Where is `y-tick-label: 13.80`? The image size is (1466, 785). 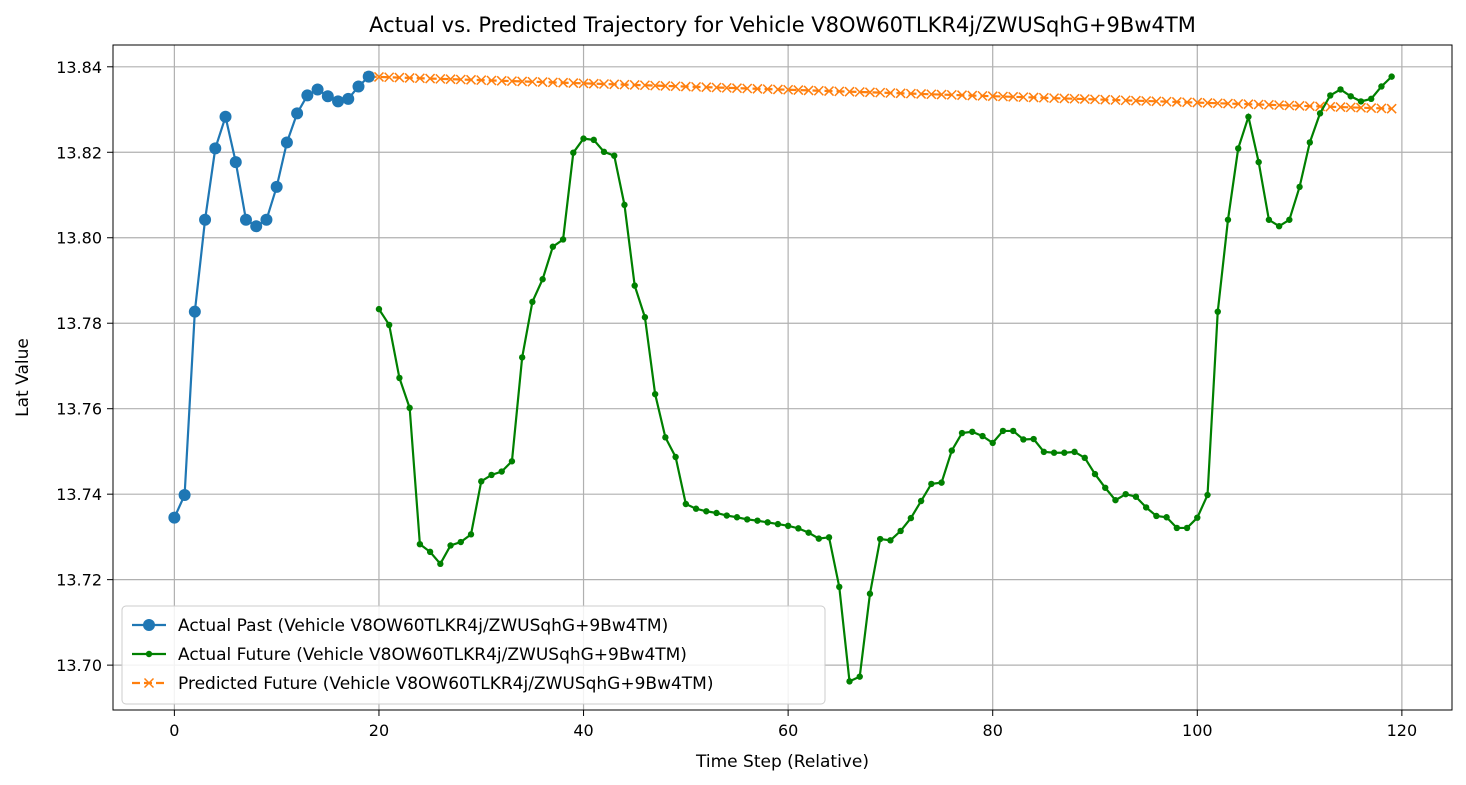
y-tick-label: 13.80 is located at coordinates (79, 238).